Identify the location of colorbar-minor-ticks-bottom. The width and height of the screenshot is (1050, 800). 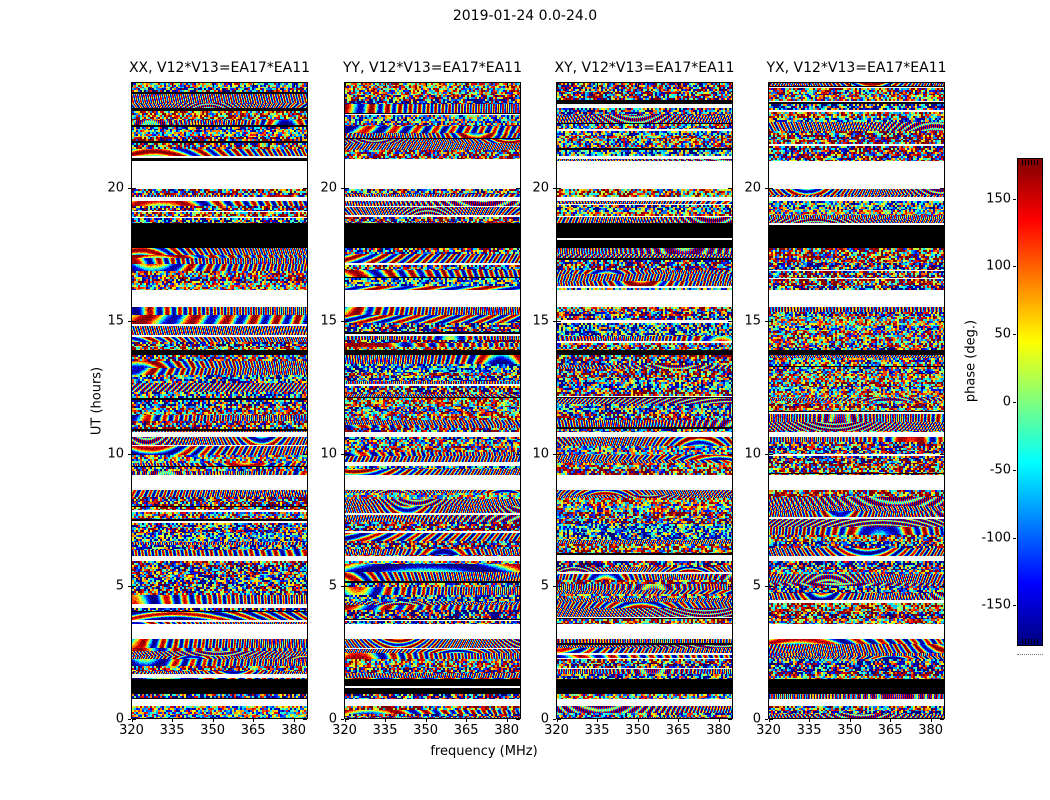
(1030, 641).